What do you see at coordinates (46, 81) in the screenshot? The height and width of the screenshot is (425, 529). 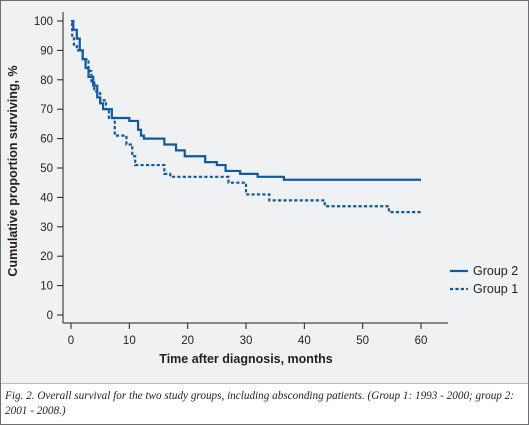 I see `y-tick-label: 80` at bounding box center [46, 81].